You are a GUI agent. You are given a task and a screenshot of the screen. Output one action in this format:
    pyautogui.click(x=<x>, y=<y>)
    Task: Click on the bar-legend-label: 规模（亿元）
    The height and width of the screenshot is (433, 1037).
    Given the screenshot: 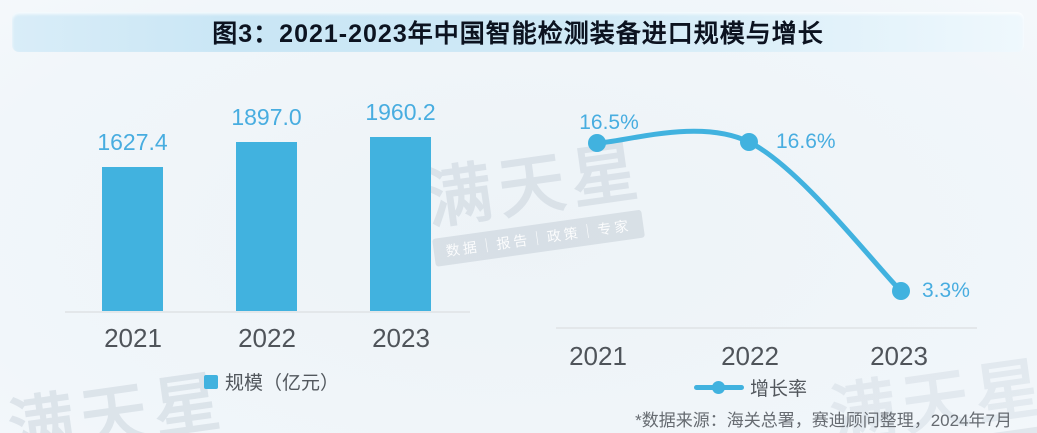 What is the action you would take?
    pyautogui.click(x=282, y=383)
    